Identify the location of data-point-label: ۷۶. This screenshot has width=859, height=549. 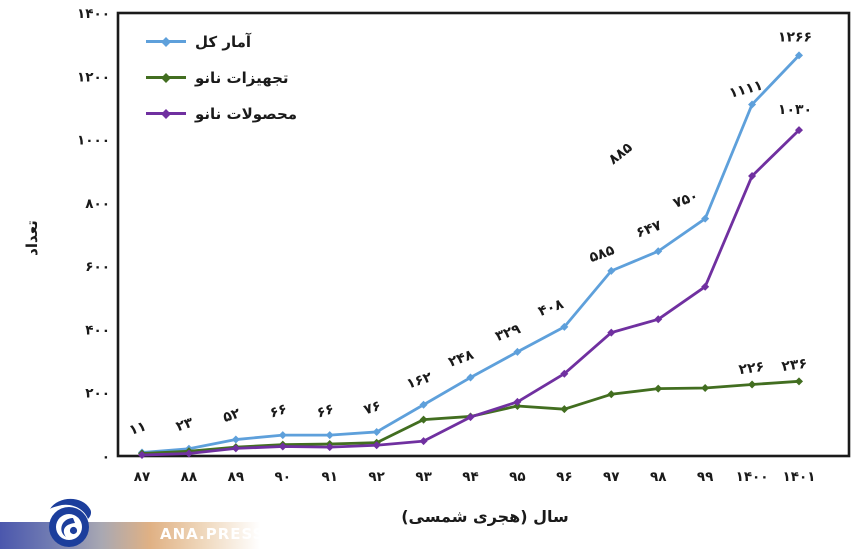
(372, 408).